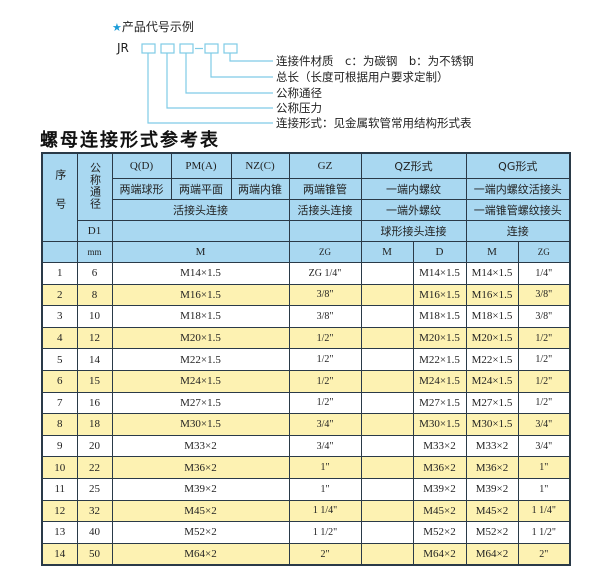 This screenshot has height=567, width=600. I want to click on header-gz-union: 活接头连接, so click(325, 210).